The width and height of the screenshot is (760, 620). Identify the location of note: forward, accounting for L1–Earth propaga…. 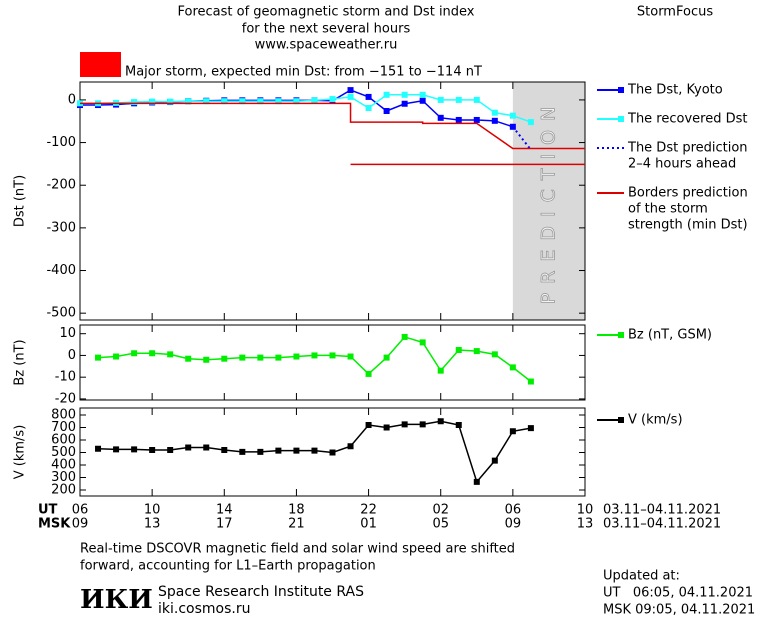
(228, 566).